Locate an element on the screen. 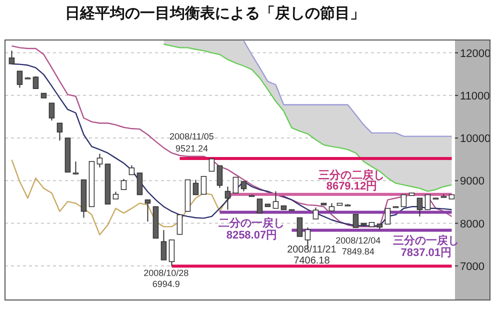 This screenshot has height=330, width=497. line-series is located at coordinates (347, 88).